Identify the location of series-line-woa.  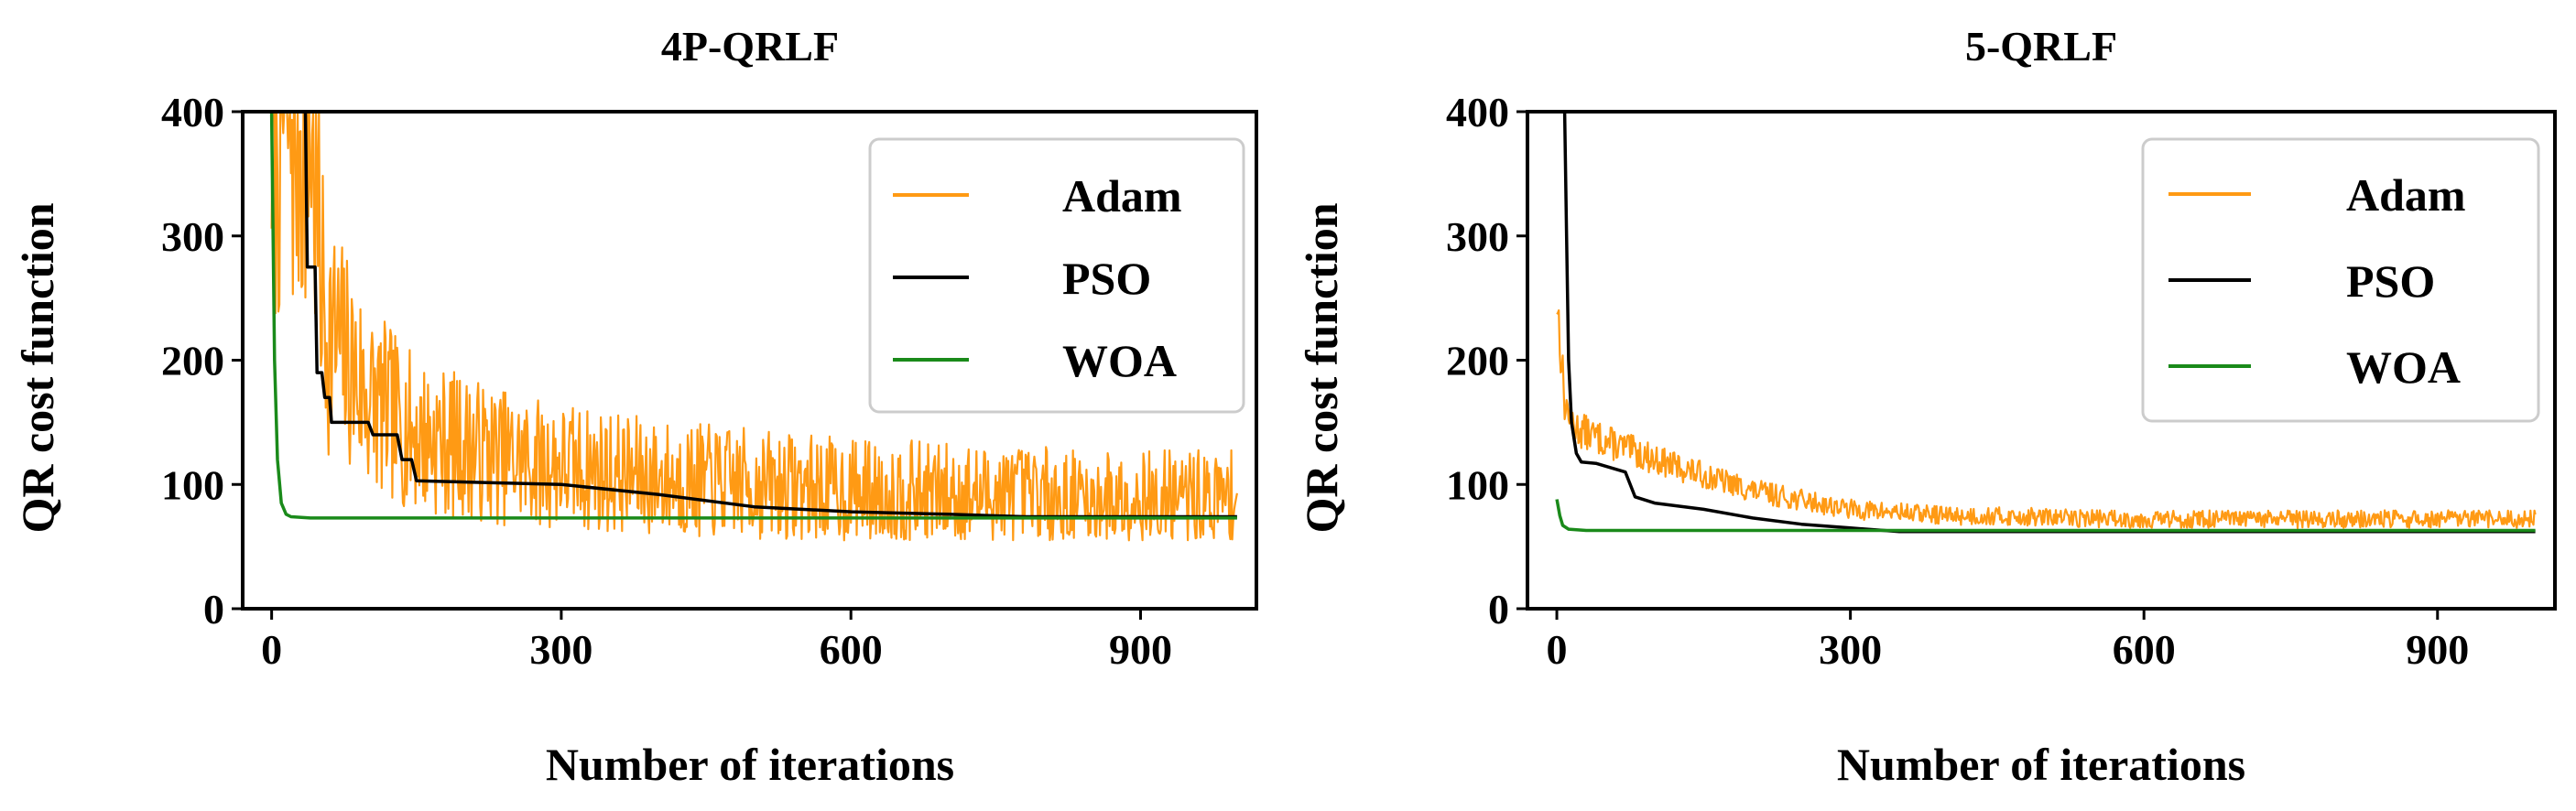
(2045, 516).